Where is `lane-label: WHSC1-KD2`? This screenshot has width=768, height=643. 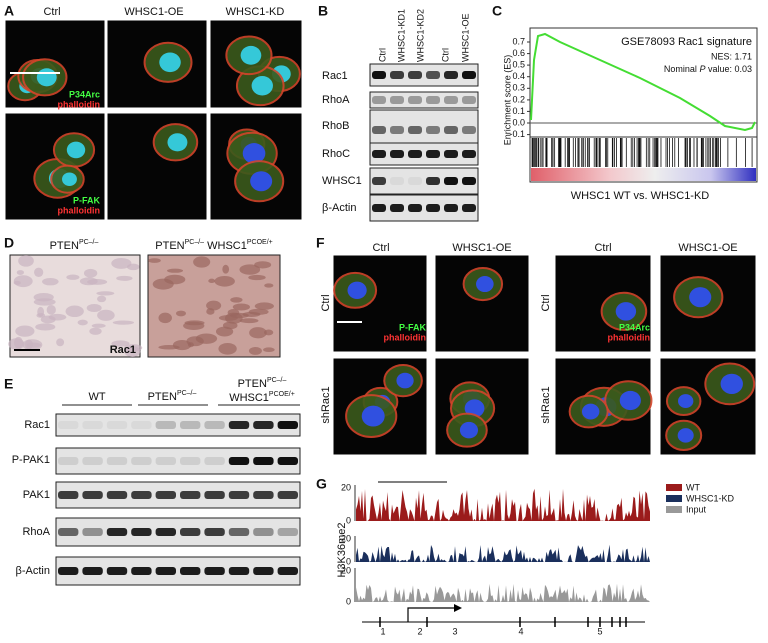
lane-label: WHSC1-KD2 is located at coordinates (420, 35).